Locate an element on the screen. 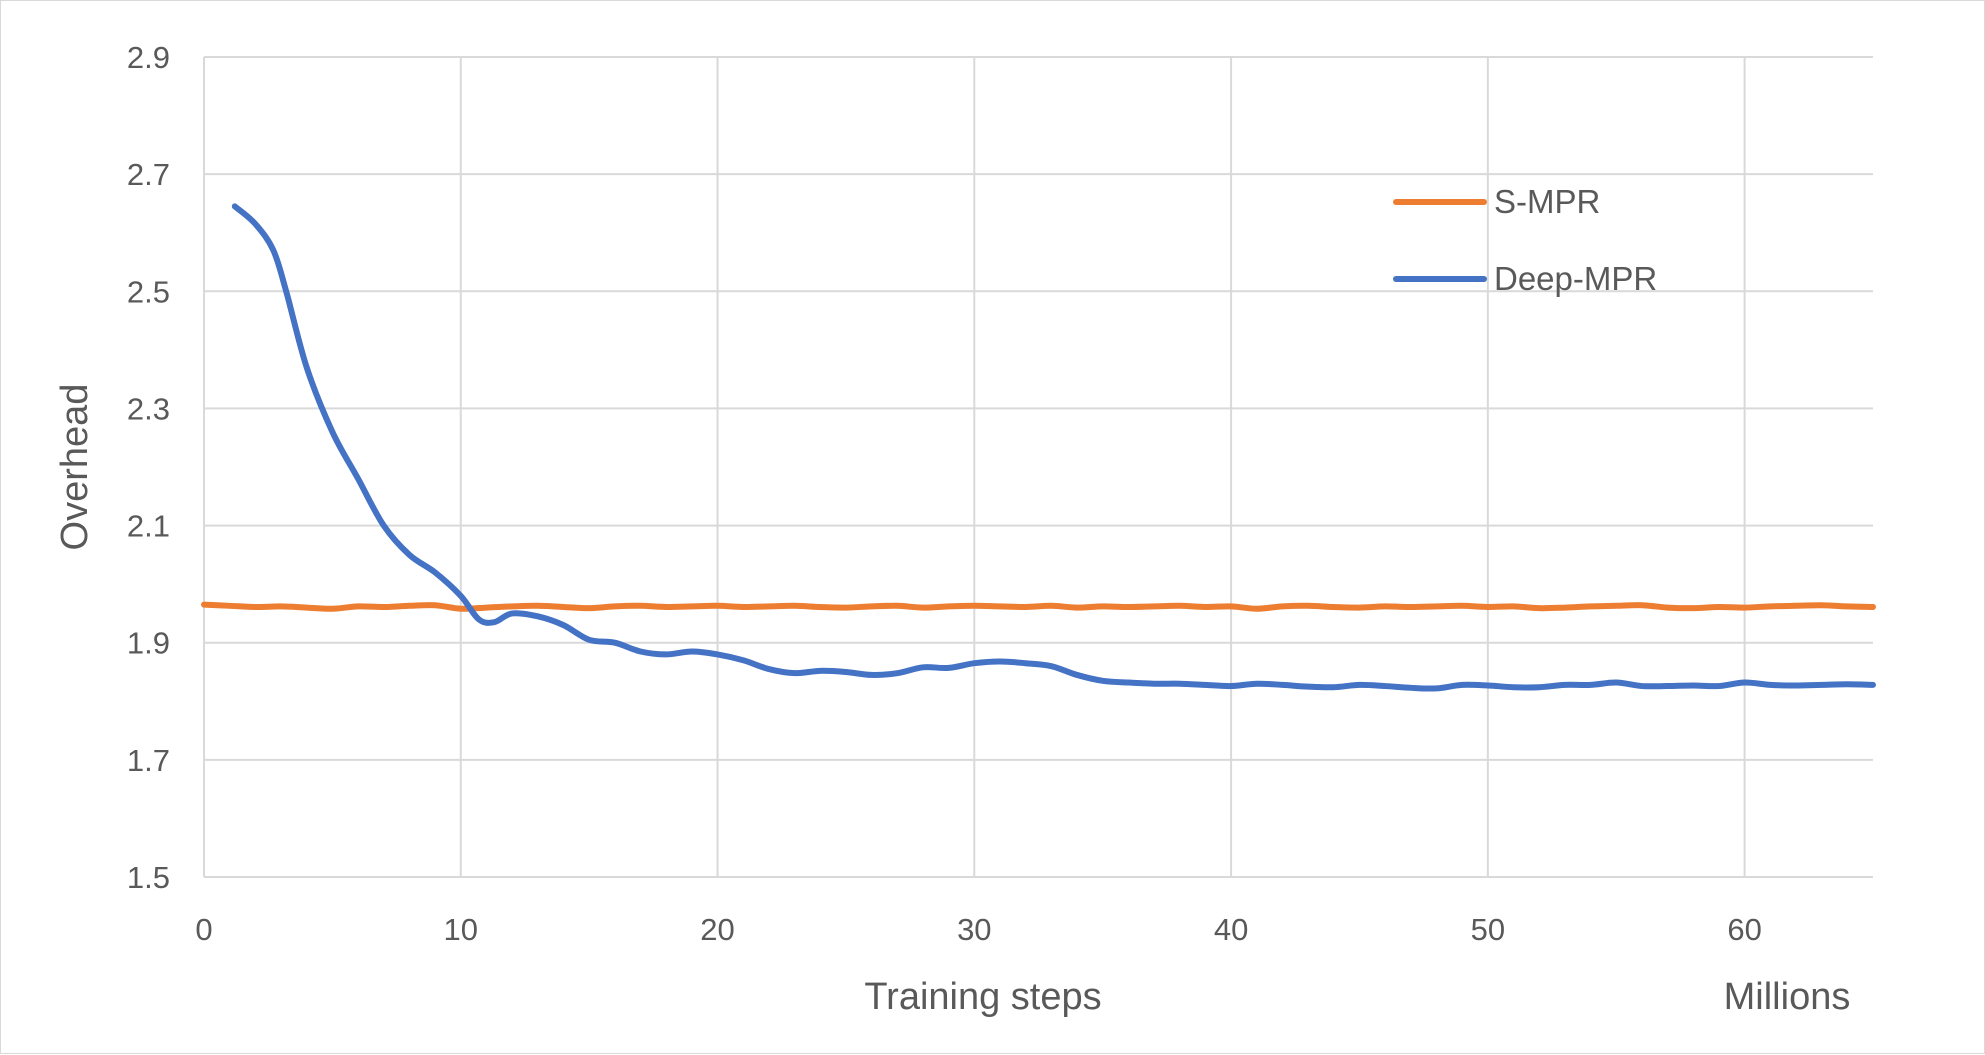 The width and height of the screenshot is (1985, 1055). legend-label: Deep-MPR is located at coordinates (1575, 278).